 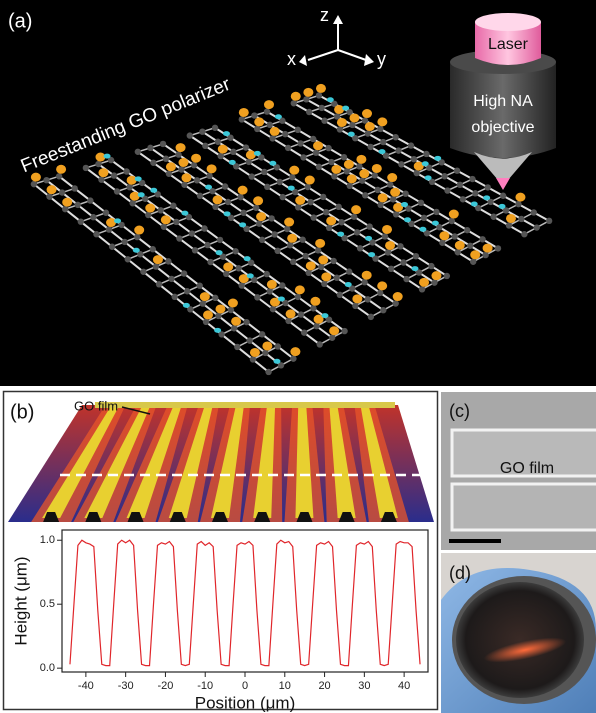 What do you see at coordinates (20, 21) in the screenshot?
I see `panel-label: (a)` at bounding box center [20, 21].